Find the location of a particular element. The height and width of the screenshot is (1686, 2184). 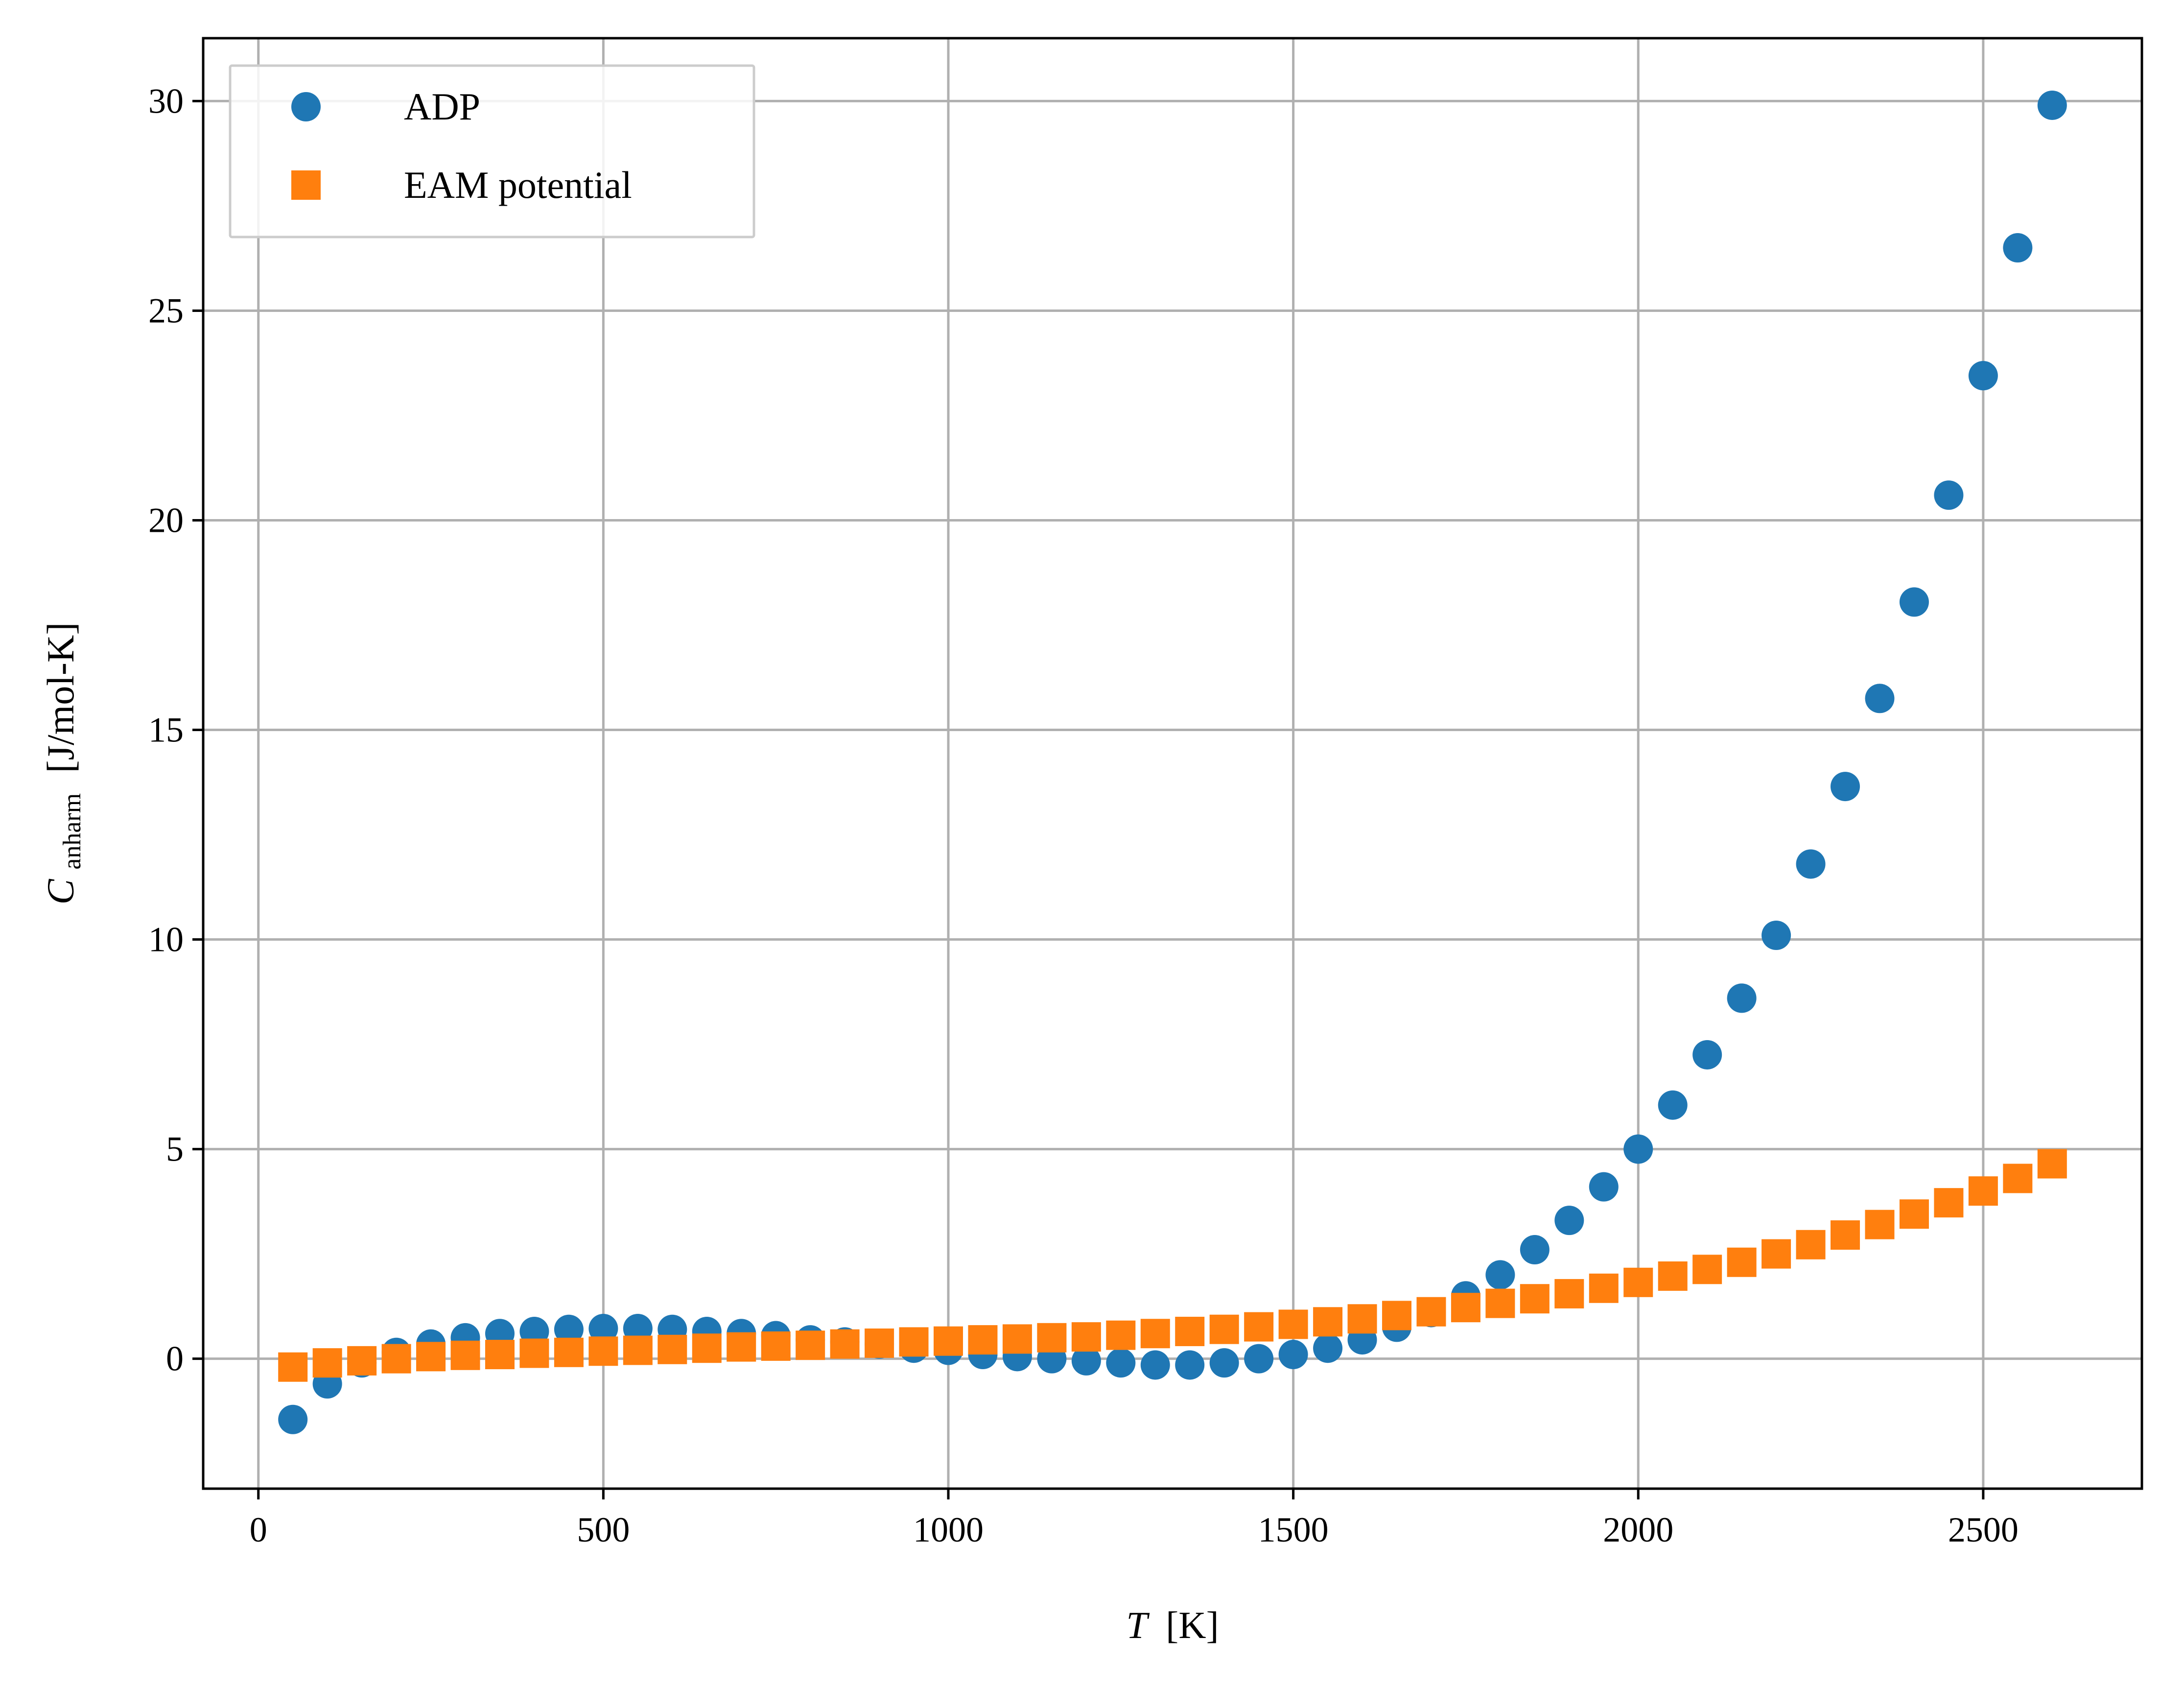

y-tick-label: 25 is located at coordinates (166, 310).